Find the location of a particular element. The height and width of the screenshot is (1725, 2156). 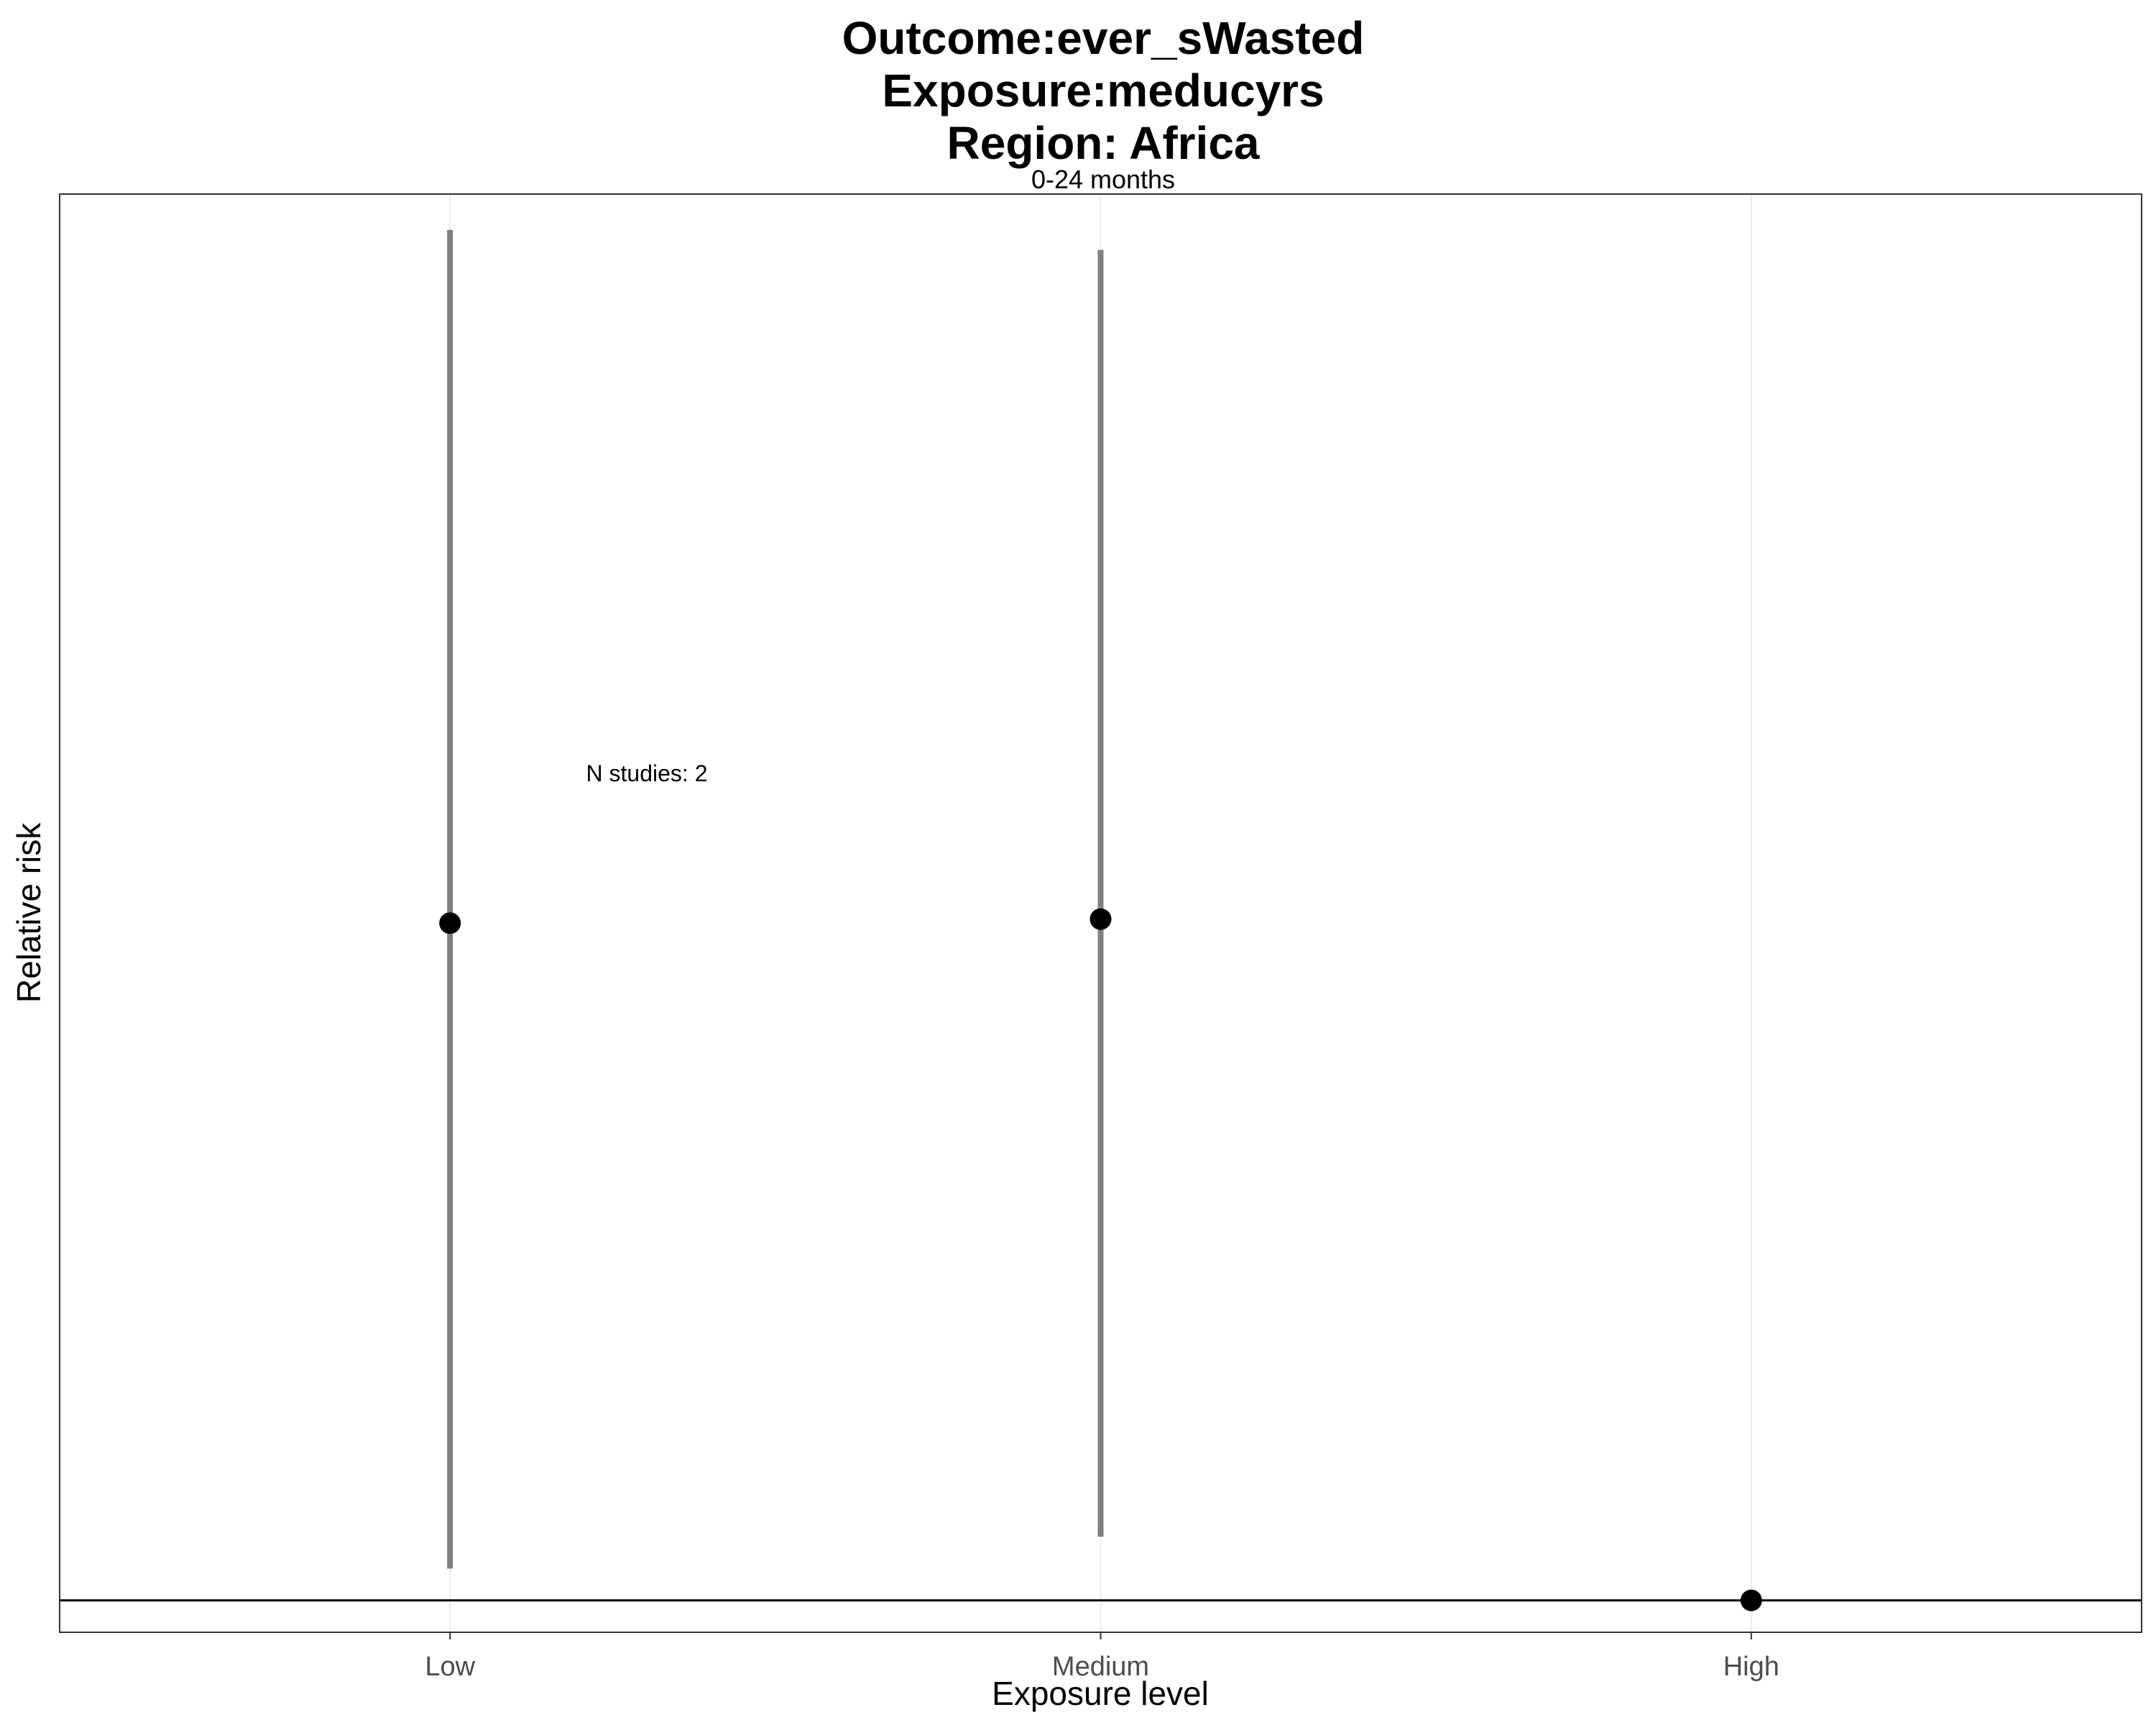

chart-title-line-3: Region: Africa is located at coordinates (1103, 143).